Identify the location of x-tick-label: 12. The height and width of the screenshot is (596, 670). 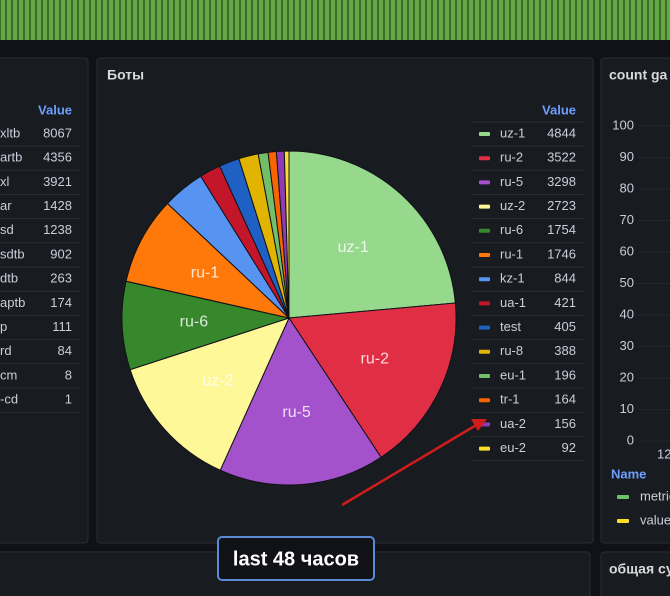
(663, 453).